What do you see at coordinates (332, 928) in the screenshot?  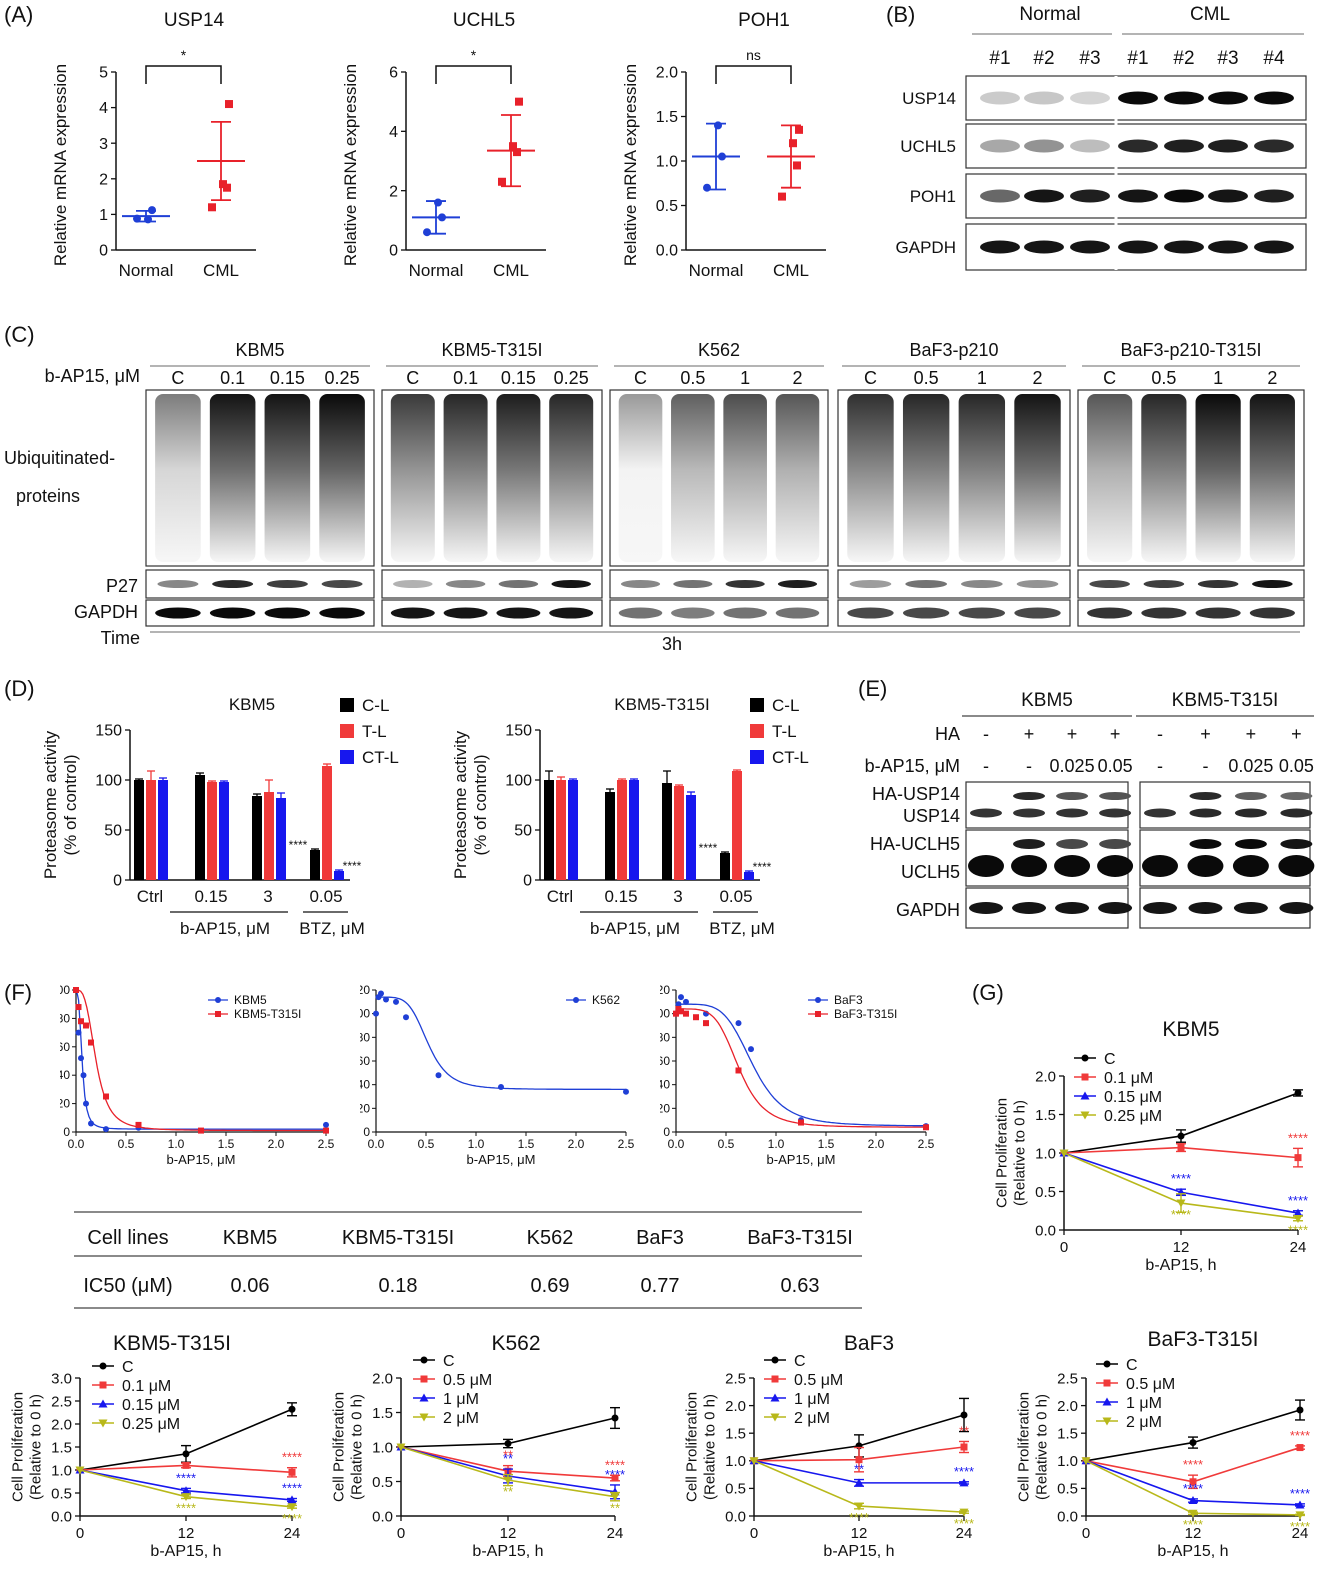 I see `group-label-btz: BTZ, μM` at bounding box center [332, 928].